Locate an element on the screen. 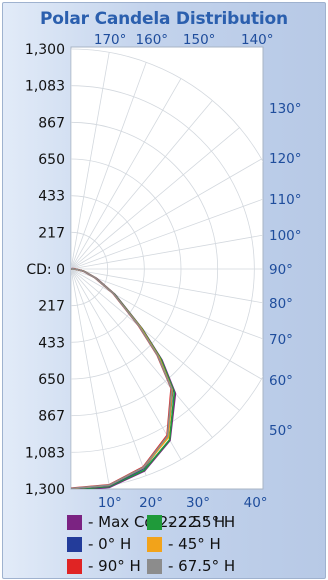 This screenshot has width=328, height=580. angle-label-top: 170° is located at coordinates (110, 40).